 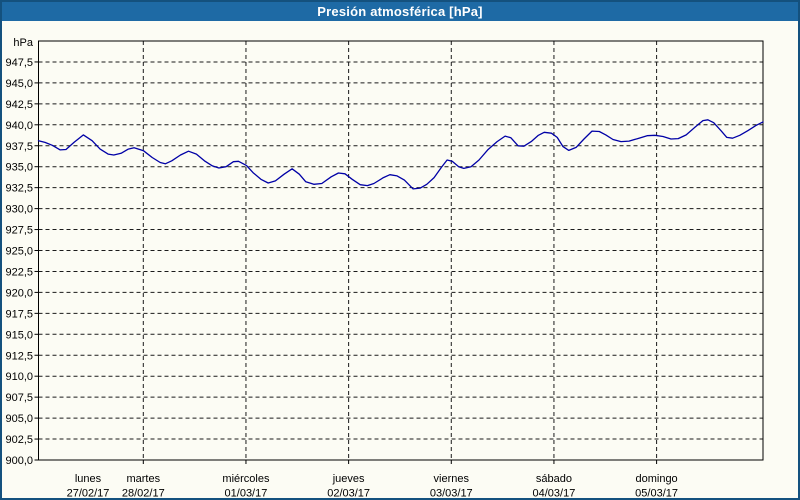 I want to click on y-axis-unit-label: hPa, so click(x=23, y=43).